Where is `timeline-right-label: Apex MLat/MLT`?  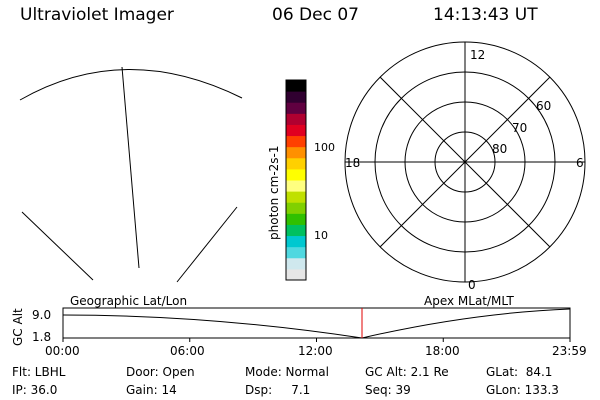
timeline-right-label: Apex MLat/MLT is located at coordinates (469, 301).